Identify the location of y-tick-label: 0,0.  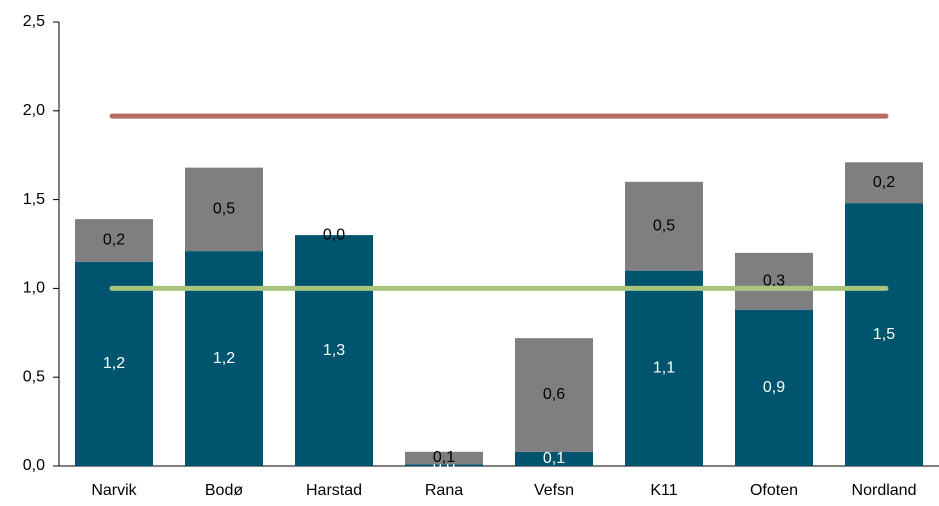
(34, 465).